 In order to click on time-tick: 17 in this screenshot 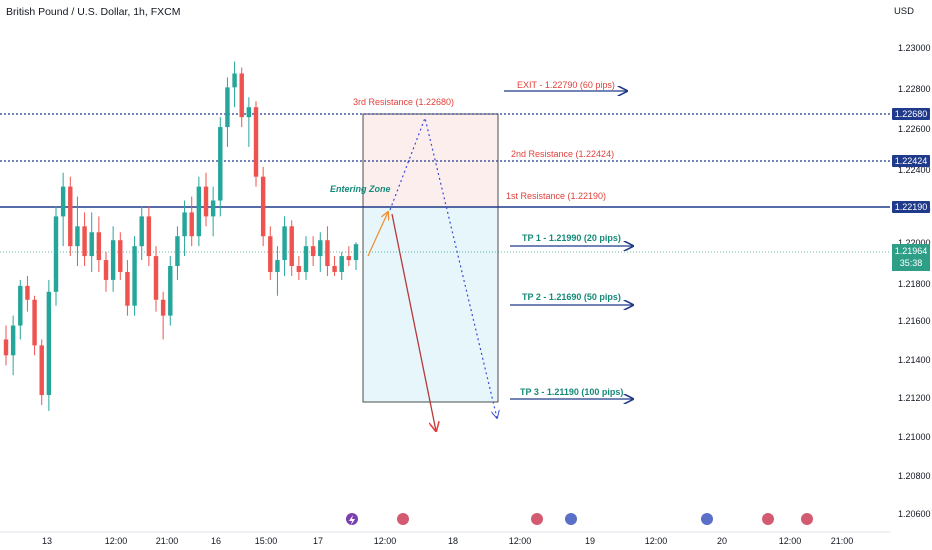, I will do `click(318, 541)`.